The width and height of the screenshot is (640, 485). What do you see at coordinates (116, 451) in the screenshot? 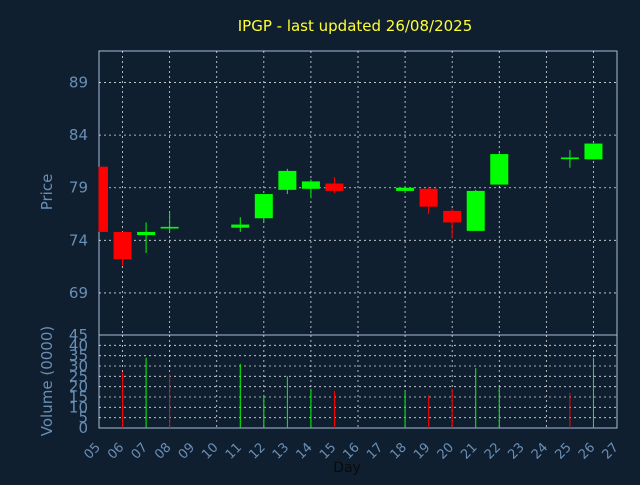
I see `day-tick-label: 06` at bounding box center [116, 451].